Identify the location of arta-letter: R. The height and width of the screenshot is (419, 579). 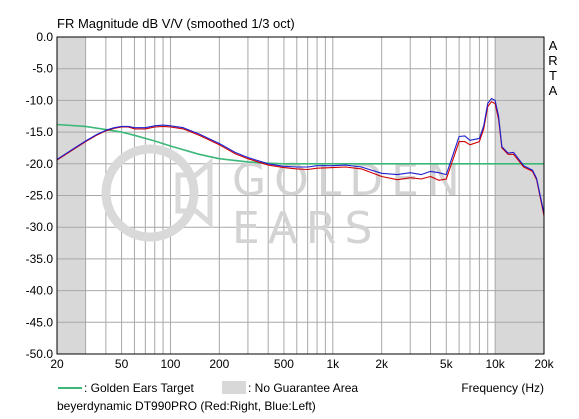
(552, 60).